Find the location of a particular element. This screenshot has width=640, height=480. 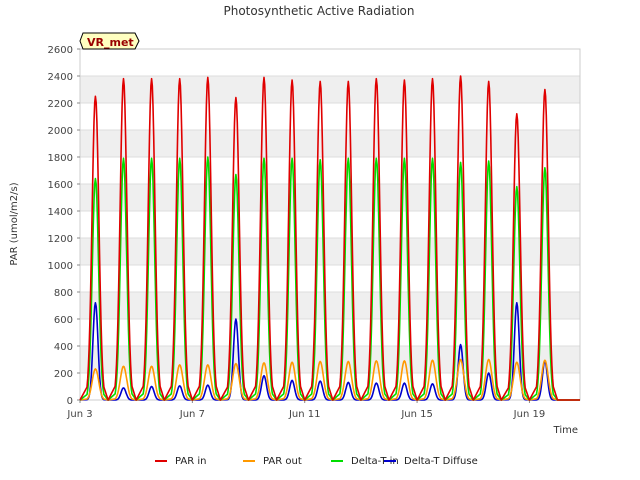

y-tick-label: 1200 is located at coordinates (60, 239).